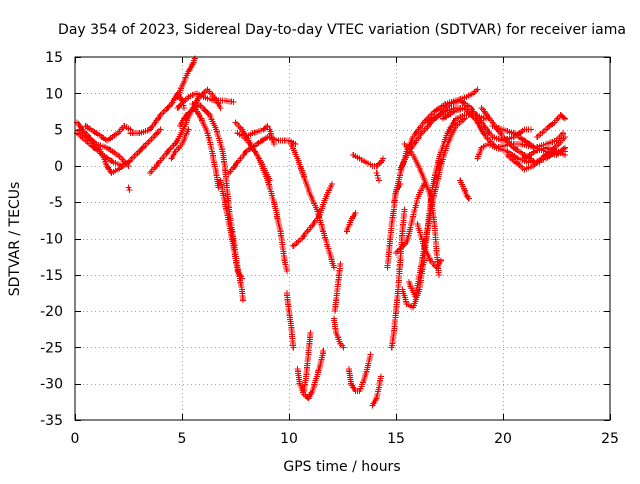 The height and width of the screenshot is (484, 640). I want to click on x-axis-title: GPS time / hours, so click(341, 467).